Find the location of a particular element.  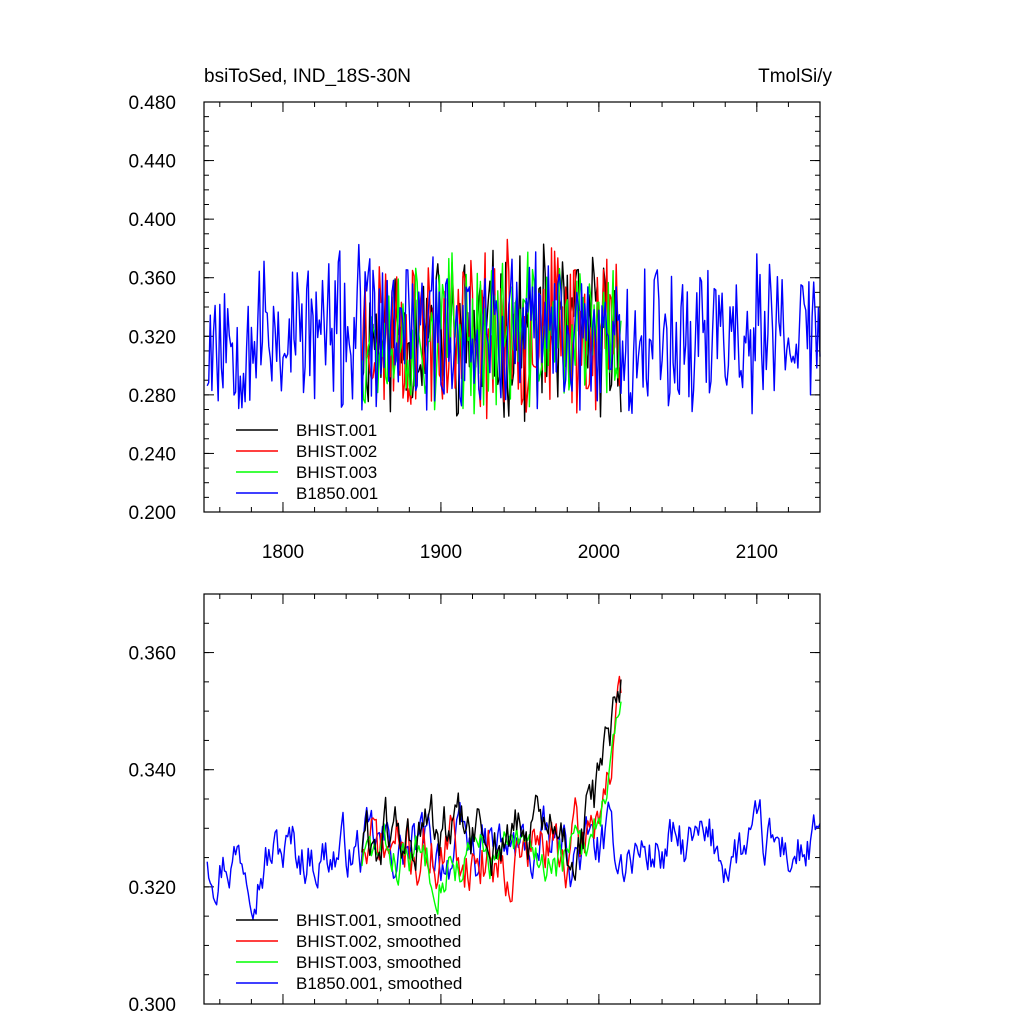

x-tick-label: 2000 is located at coordinates (599, 552).